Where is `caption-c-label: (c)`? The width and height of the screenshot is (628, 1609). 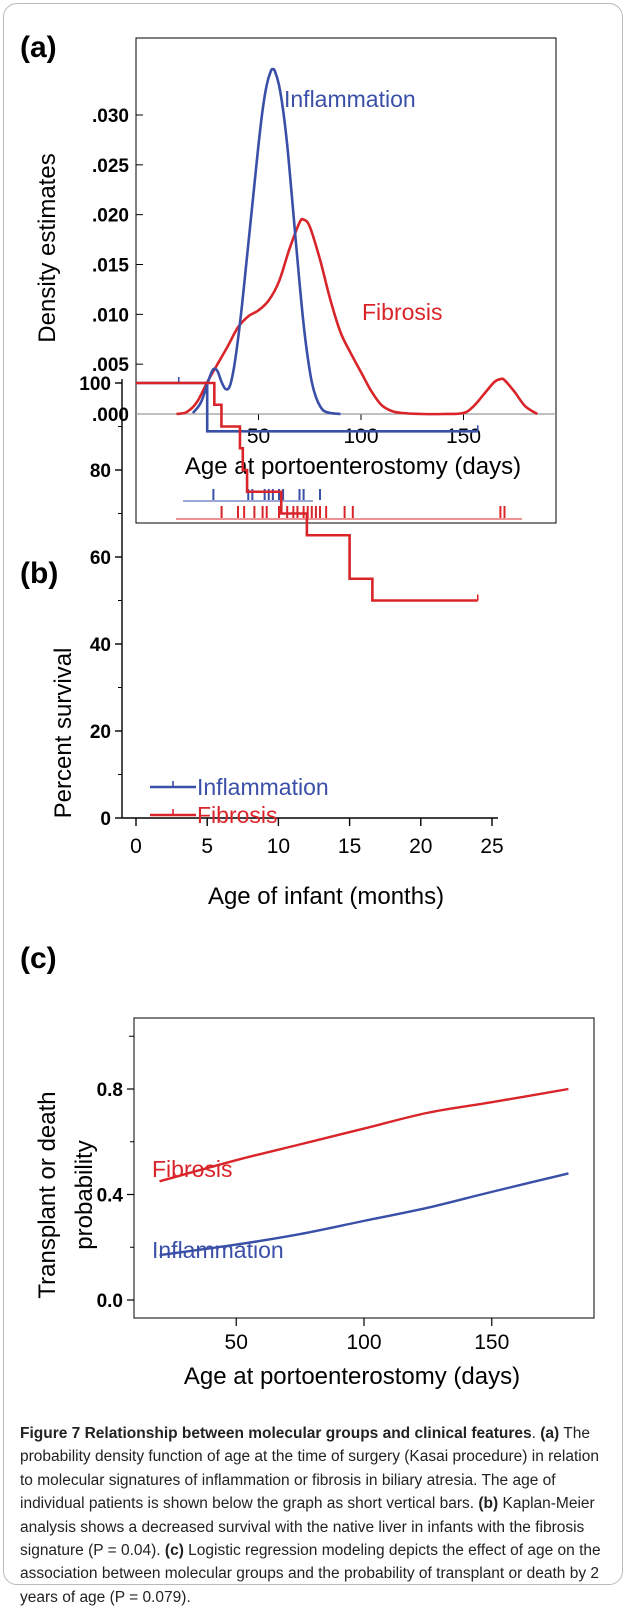 caption-c-label: (c) is located at coordinates (174, 1551).